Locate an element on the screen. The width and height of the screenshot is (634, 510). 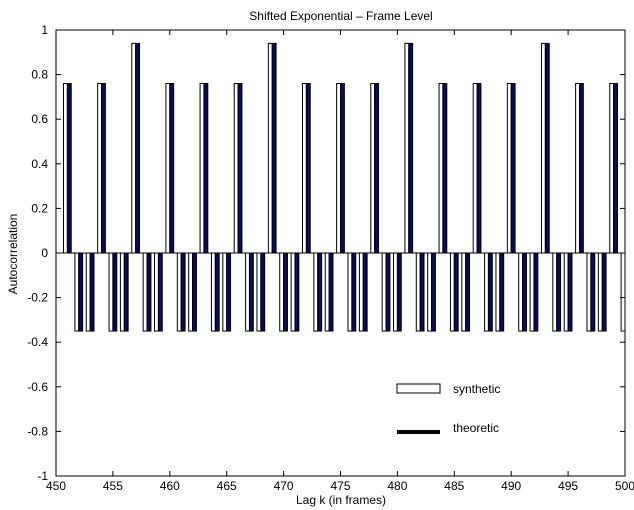
legend-swatch-synthetic is located at coordinates (418, 388).